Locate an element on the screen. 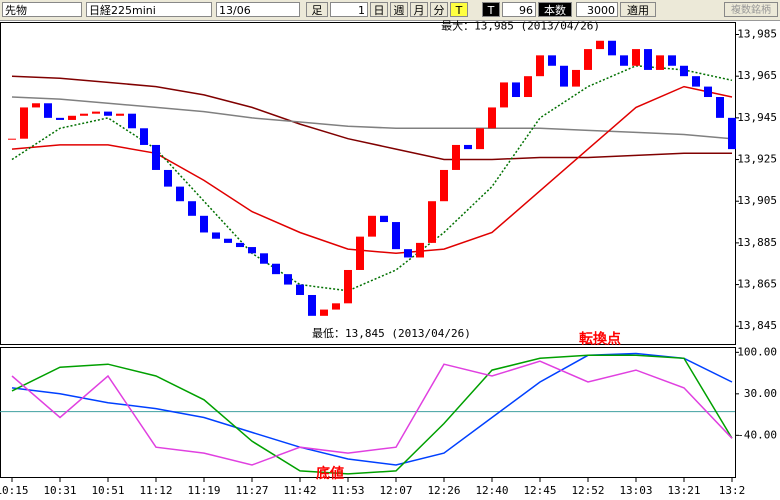 The image size is (780, 500). y-tick-label: 30.00 is located at coordinates (760, 393).